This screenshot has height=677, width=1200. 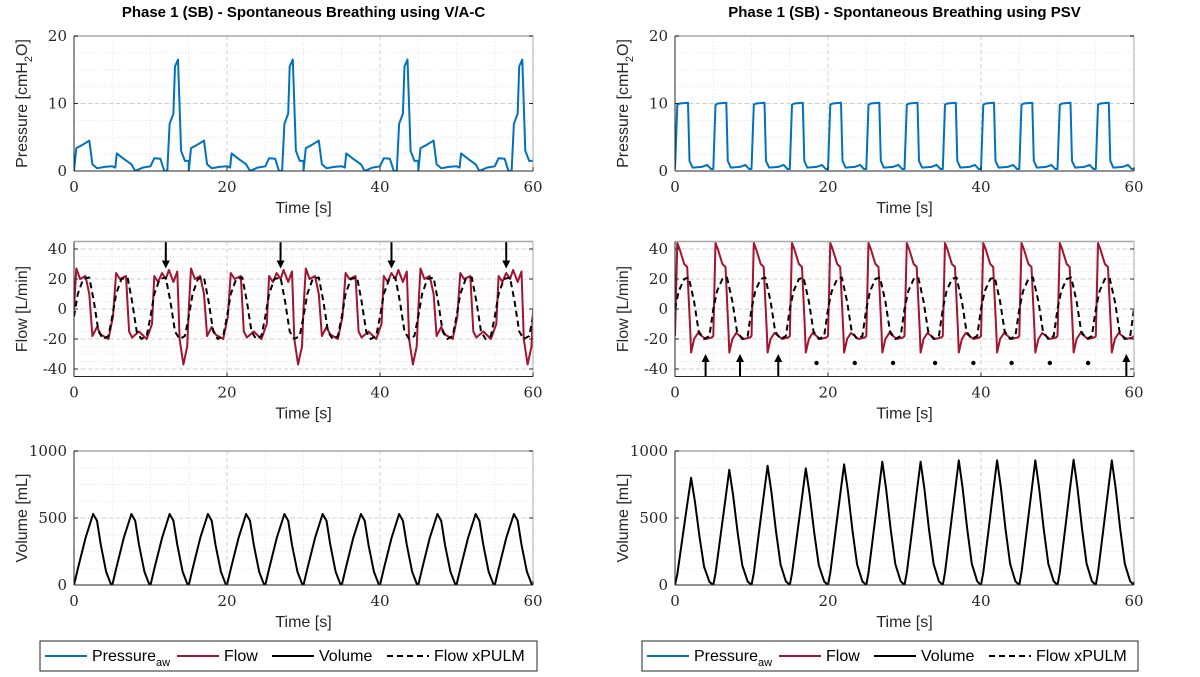 I want to click on legend-label: Flow xPULM, so click(x=1081, y=656).